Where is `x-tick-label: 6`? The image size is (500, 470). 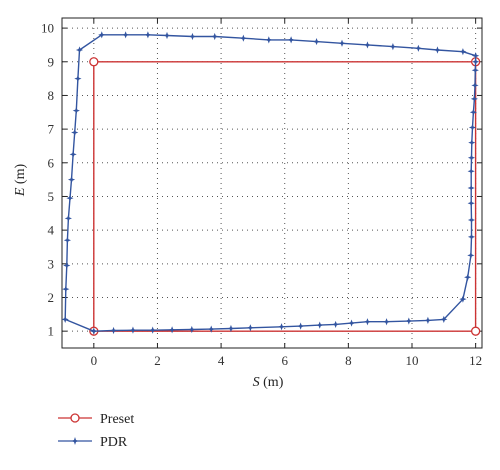 x-tick-label: 6 is located at coordinates (284, 360).